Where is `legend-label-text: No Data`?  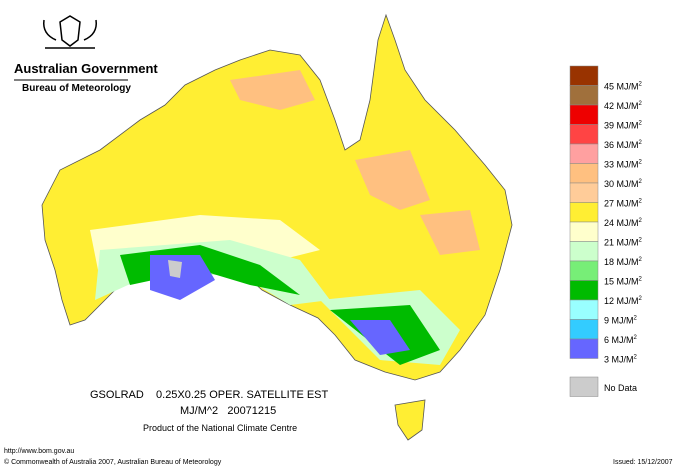 legend-label-text: No Data is located at coordinates (620, 388).